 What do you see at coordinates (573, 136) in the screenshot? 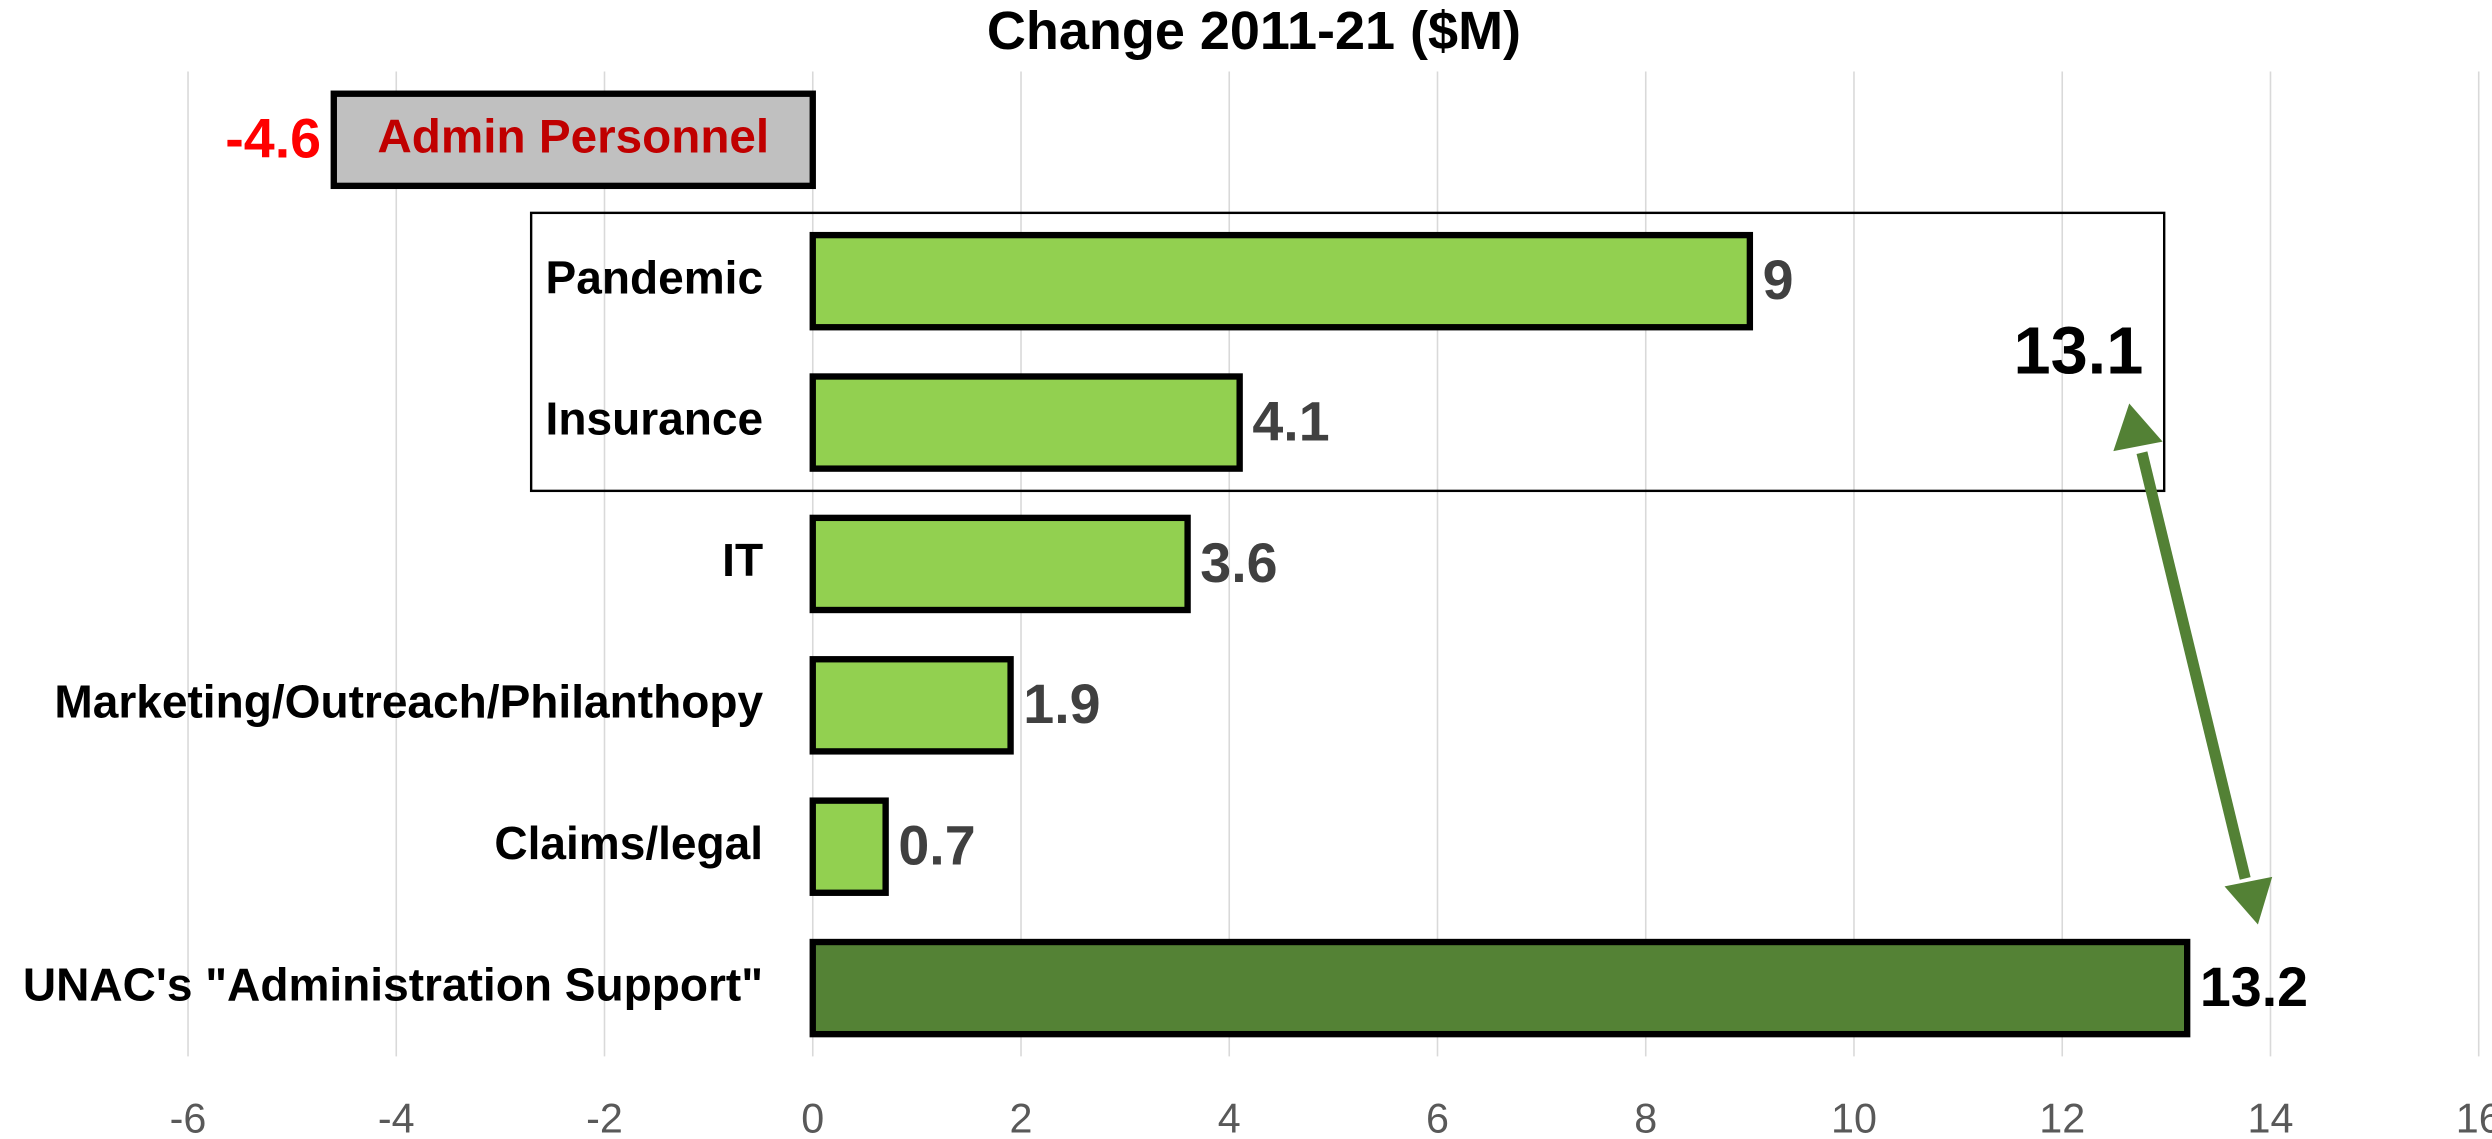
I see `category-label: Admin Personnel` at bounding box center [573, 136].